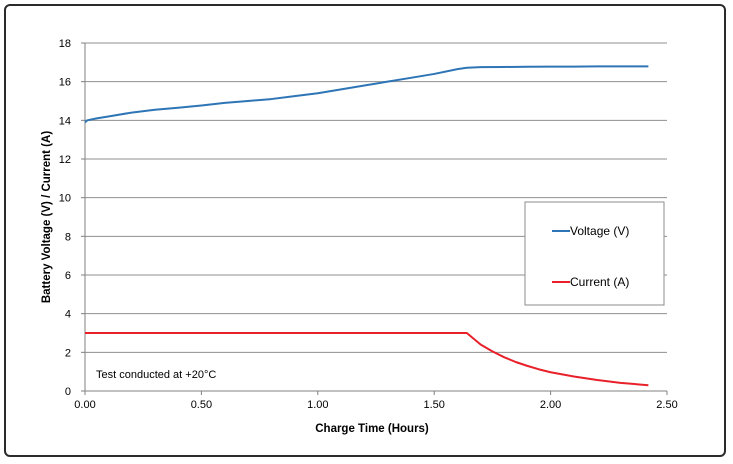 This screenshot has height=464, width=733. What do you see at coordinates (201, 405) in the screenshot?
I see `x-tick-label: 0.50` at bounding box center [201, 405].